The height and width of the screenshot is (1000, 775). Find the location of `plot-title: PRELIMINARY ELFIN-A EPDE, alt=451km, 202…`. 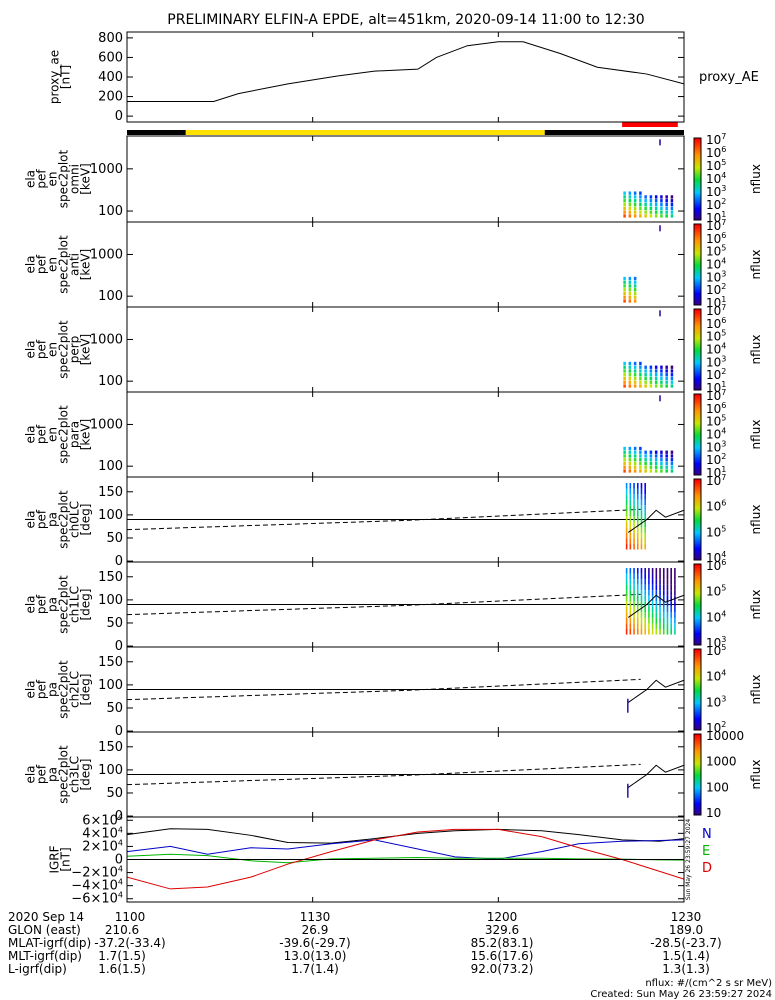

plot-title: PRELIMINARY ELFIN-A EPDE, alt=451km, 202… is located at coordinates (405, 20).